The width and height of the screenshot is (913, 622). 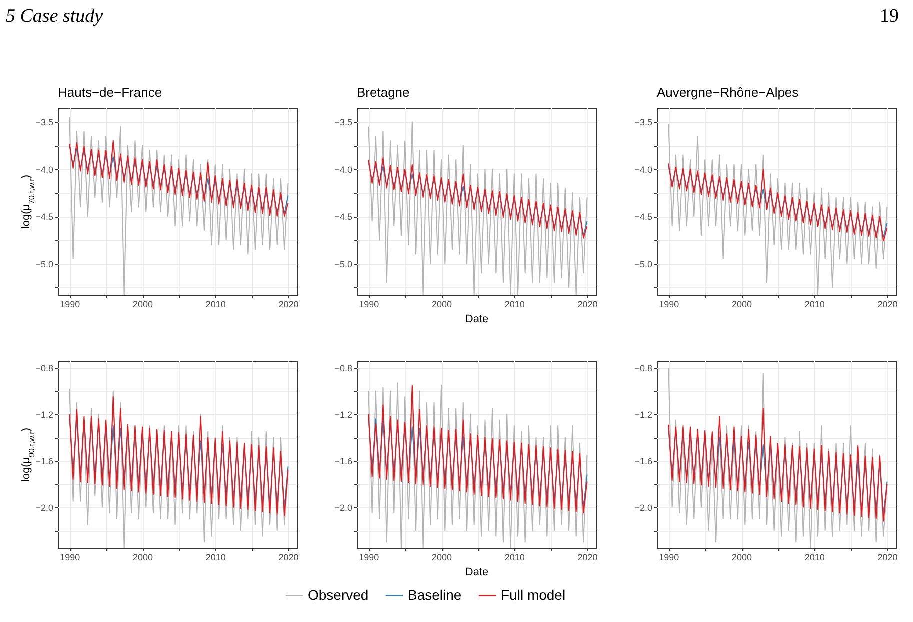 I want to click on chart-title: Auvergne−Rhône−Alpes, so click(x=728, y=92).